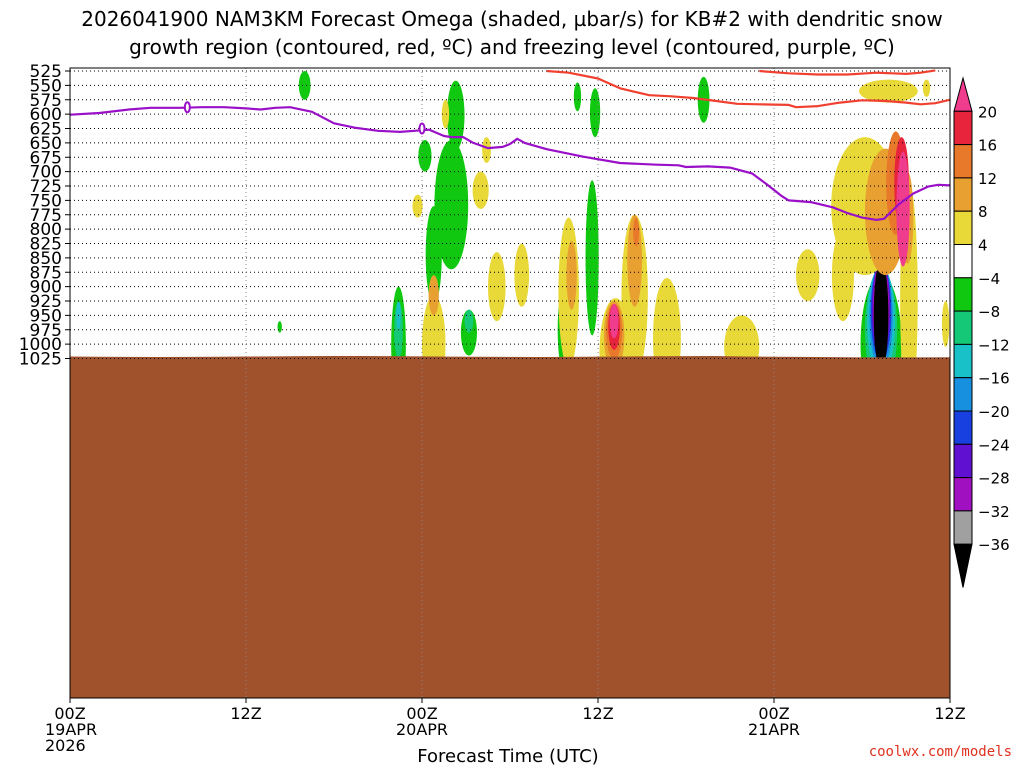 This screenshot has height=768, width=1024. I want to click on omega-region-lt_m36, so click(881, 315).